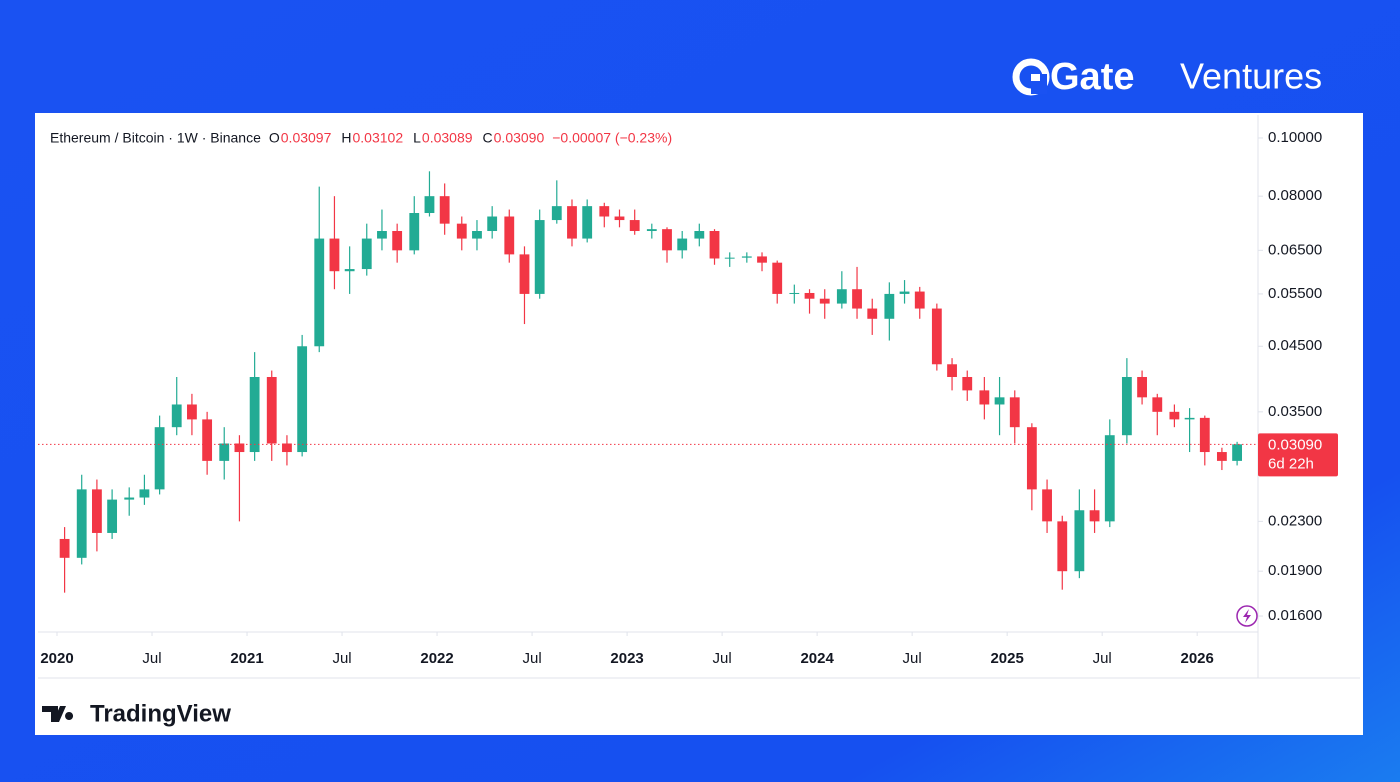  I want to click on y-tick-label: 0.10000, so click(1295, 137).